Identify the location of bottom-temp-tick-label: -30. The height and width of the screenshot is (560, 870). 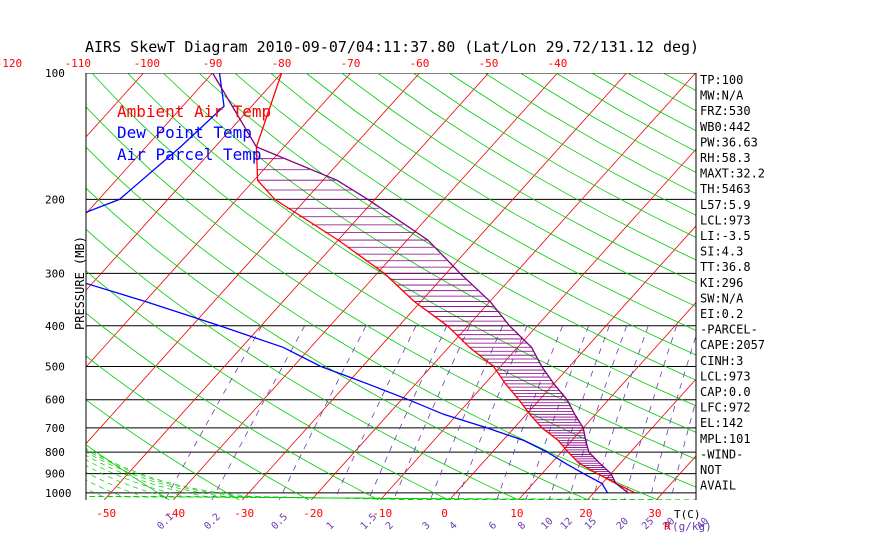
(244, 513).